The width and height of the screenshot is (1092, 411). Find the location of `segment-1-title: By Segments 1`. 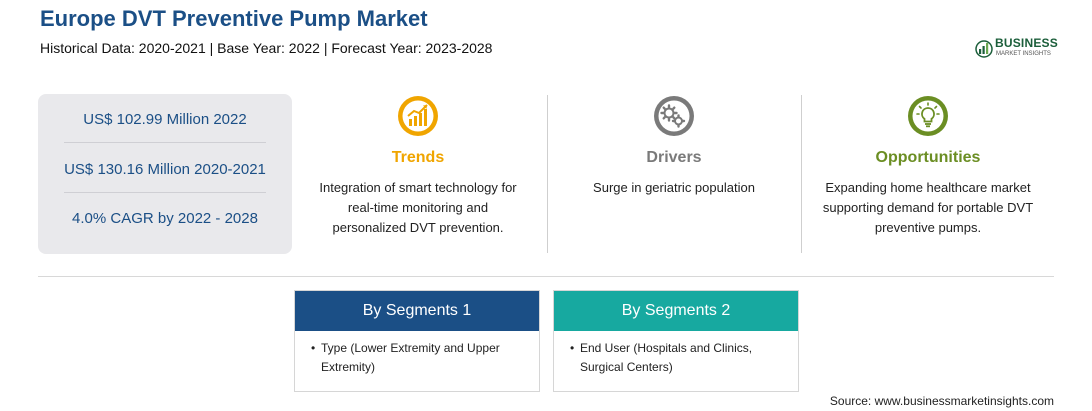

segment-1-title: By Segments 1 is located at coordinates (417, 311).